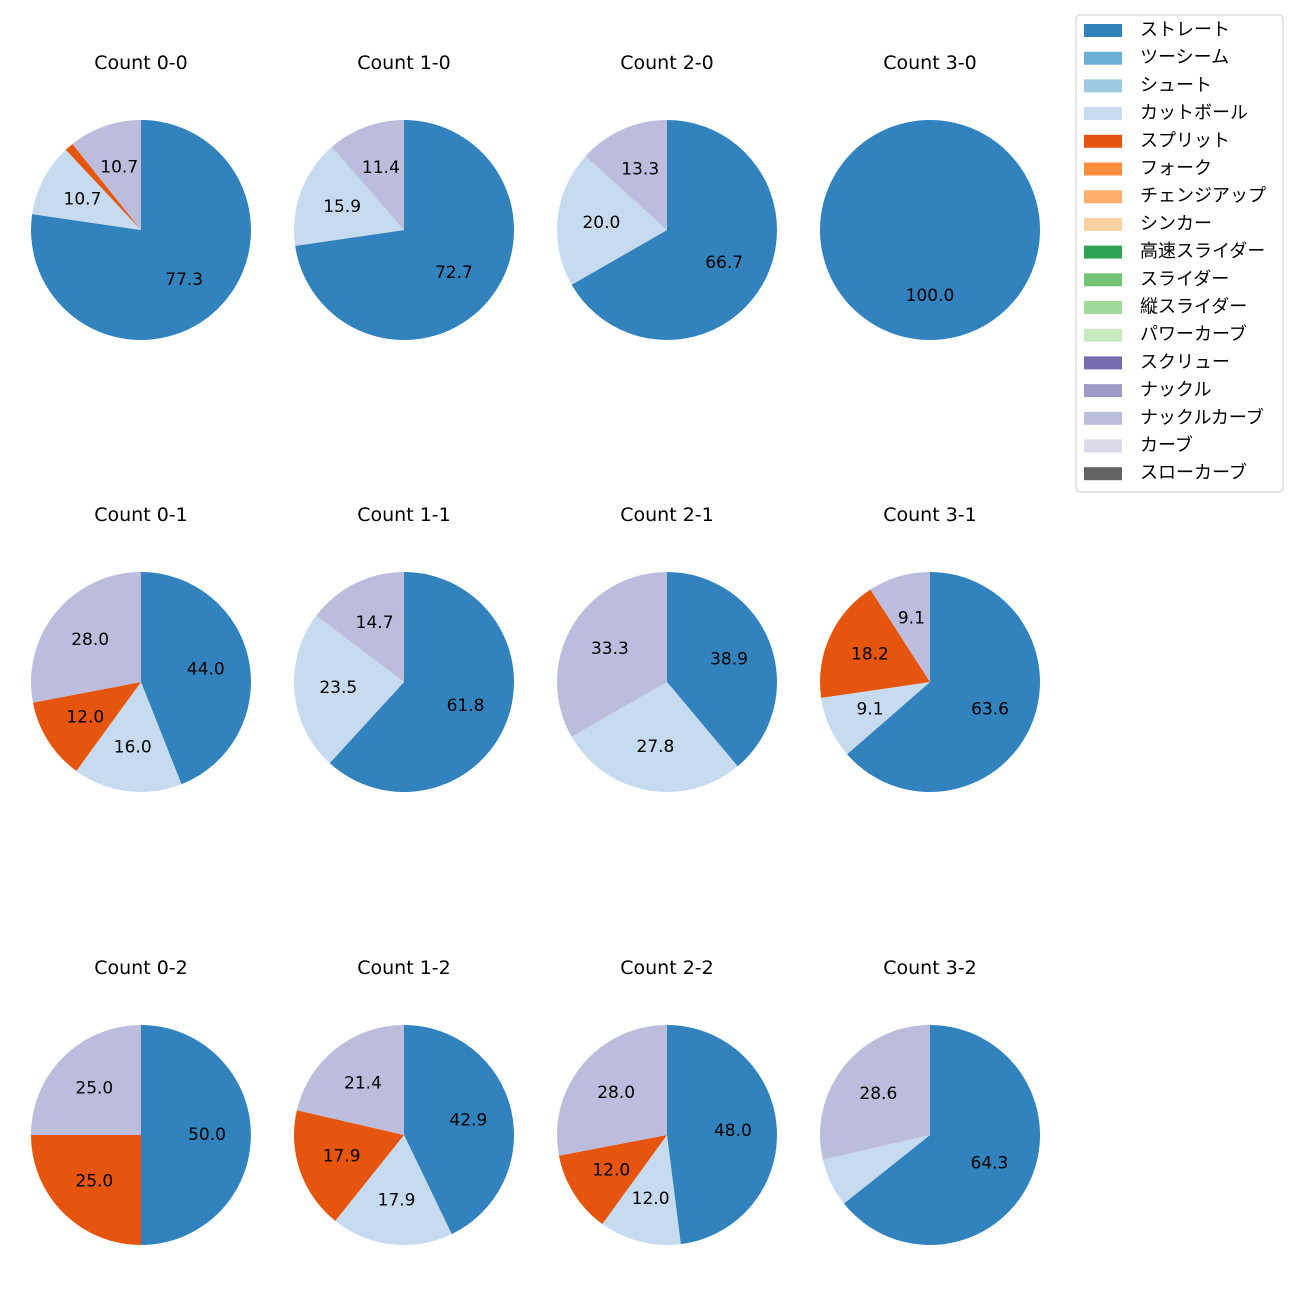 The image size is (1300, 1300). I want to click on legend-item: スプリット, so click(1157, 140).